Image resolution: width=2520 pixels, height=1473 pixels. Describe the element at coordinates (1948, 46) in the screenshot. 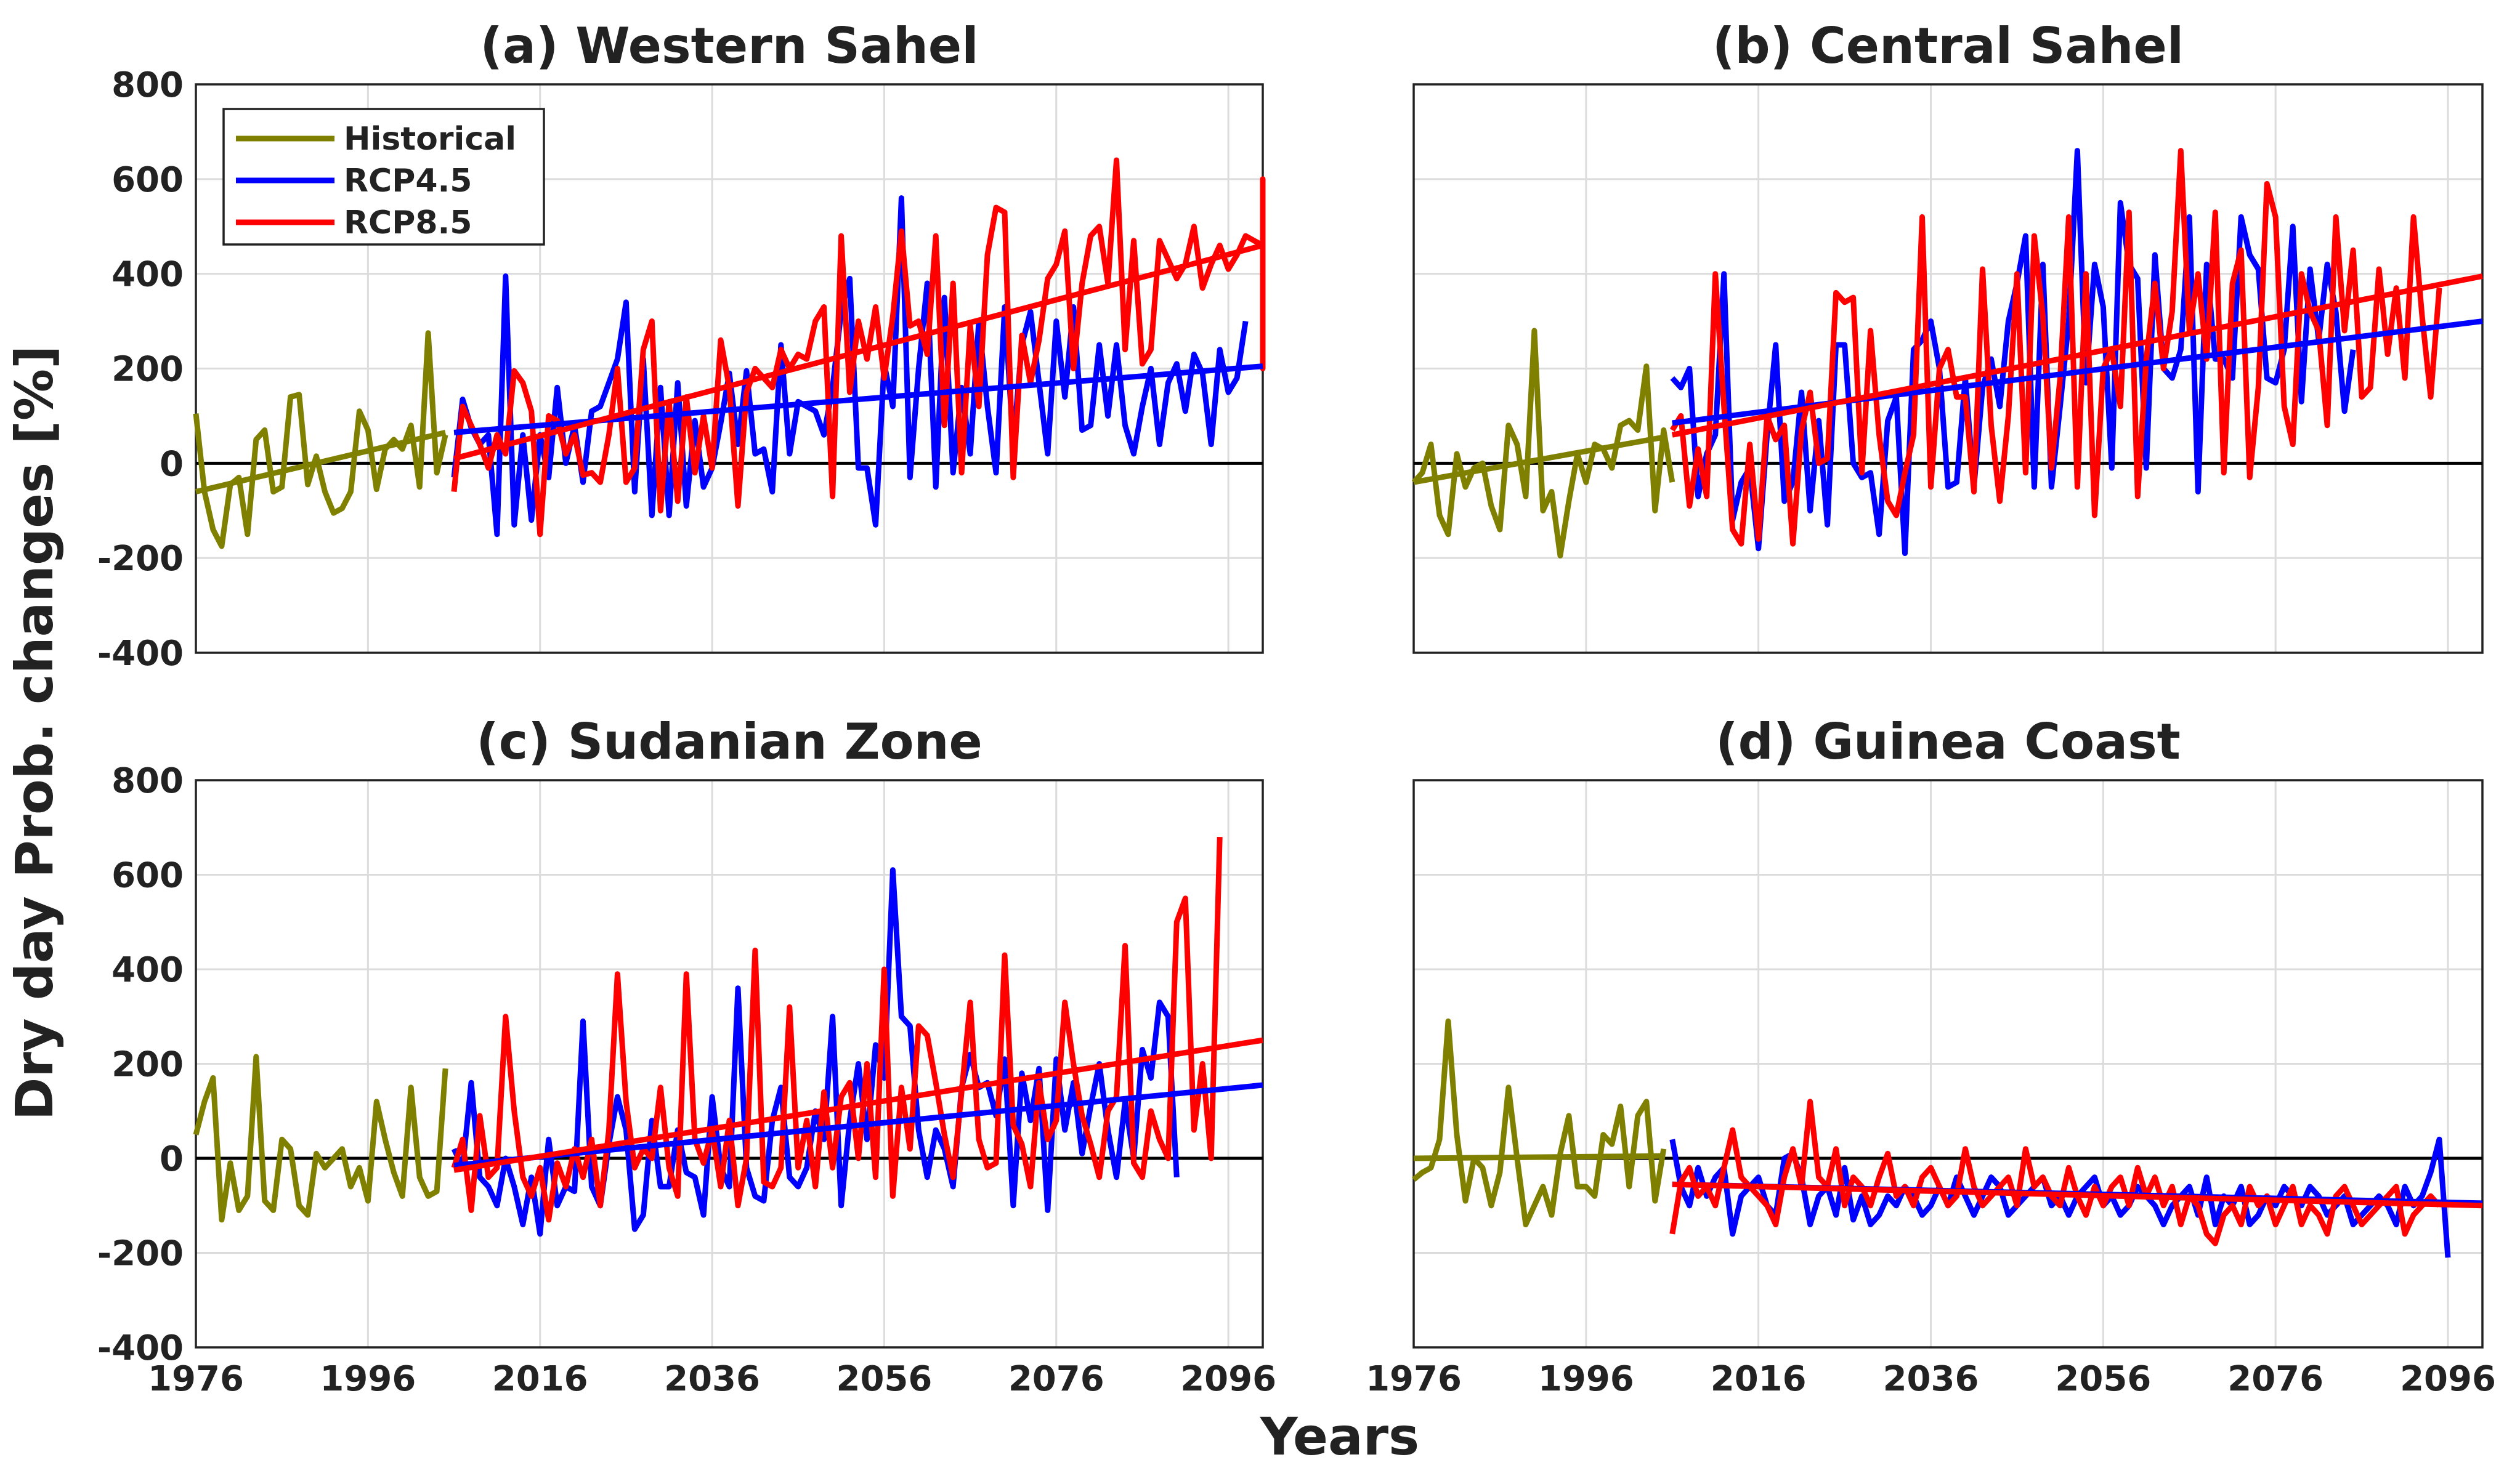

I see `panel-title: (b) Central Sahel` at that location.